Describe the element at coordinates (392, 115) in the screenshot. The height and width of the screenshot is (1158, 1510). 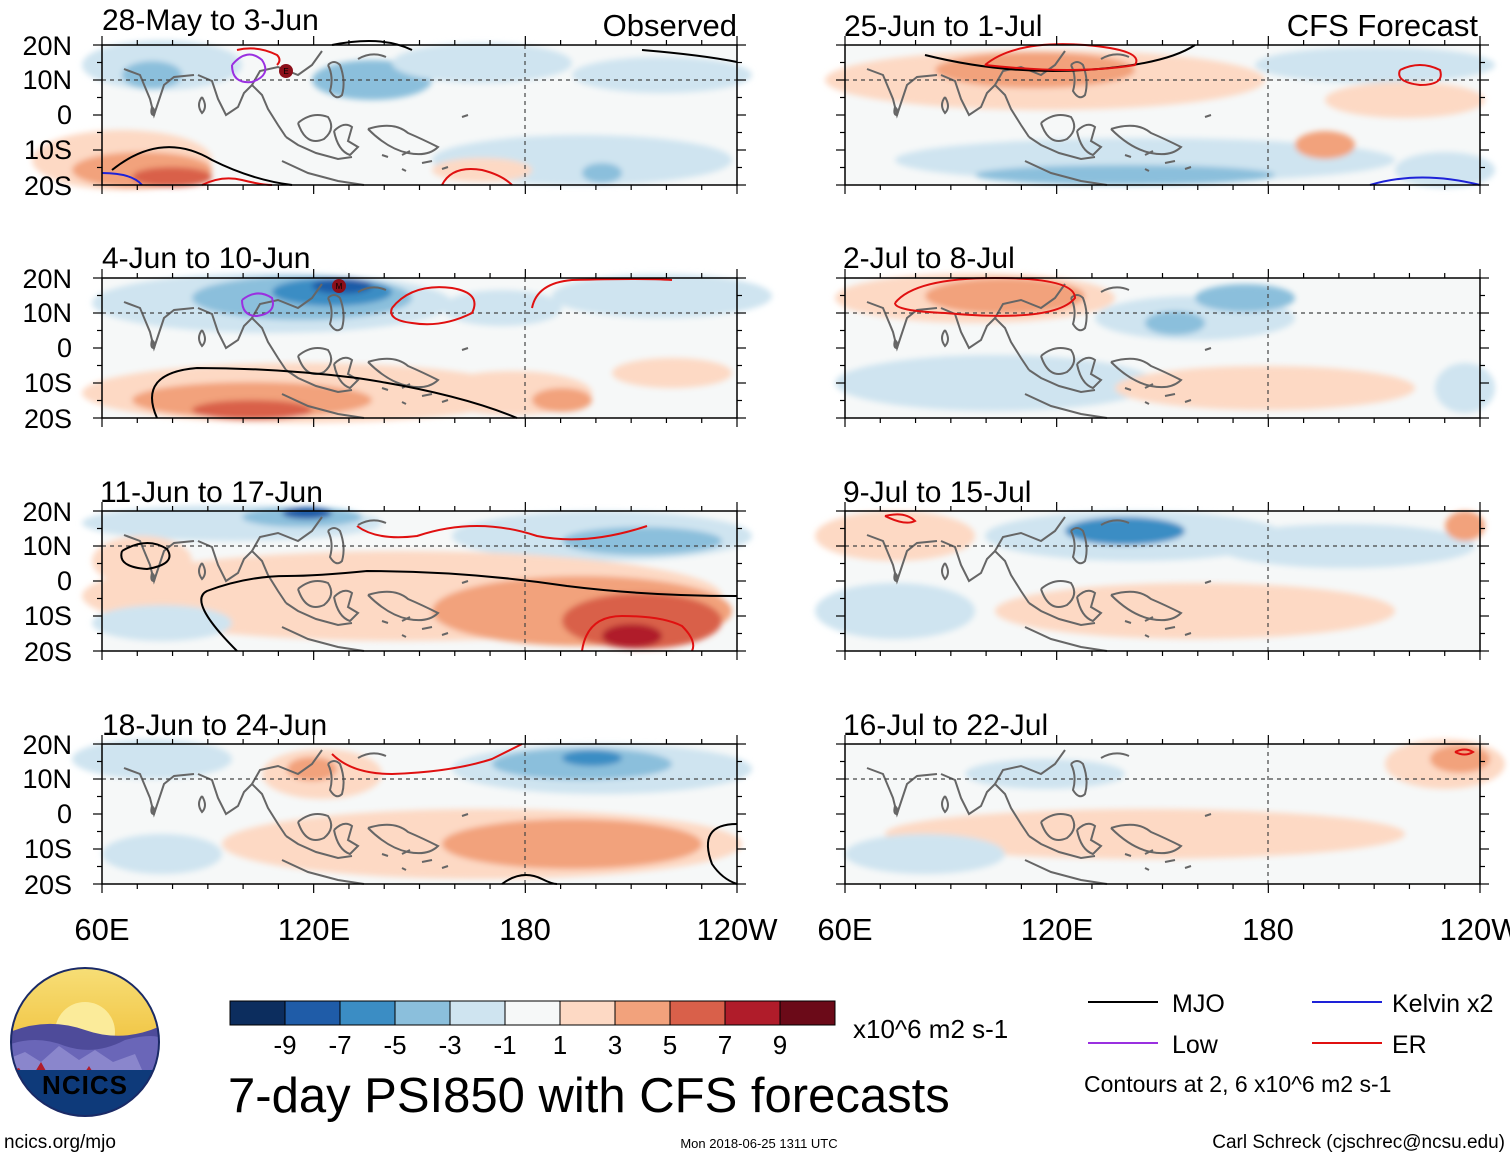
I see `panel-observed-1: E` at that location.